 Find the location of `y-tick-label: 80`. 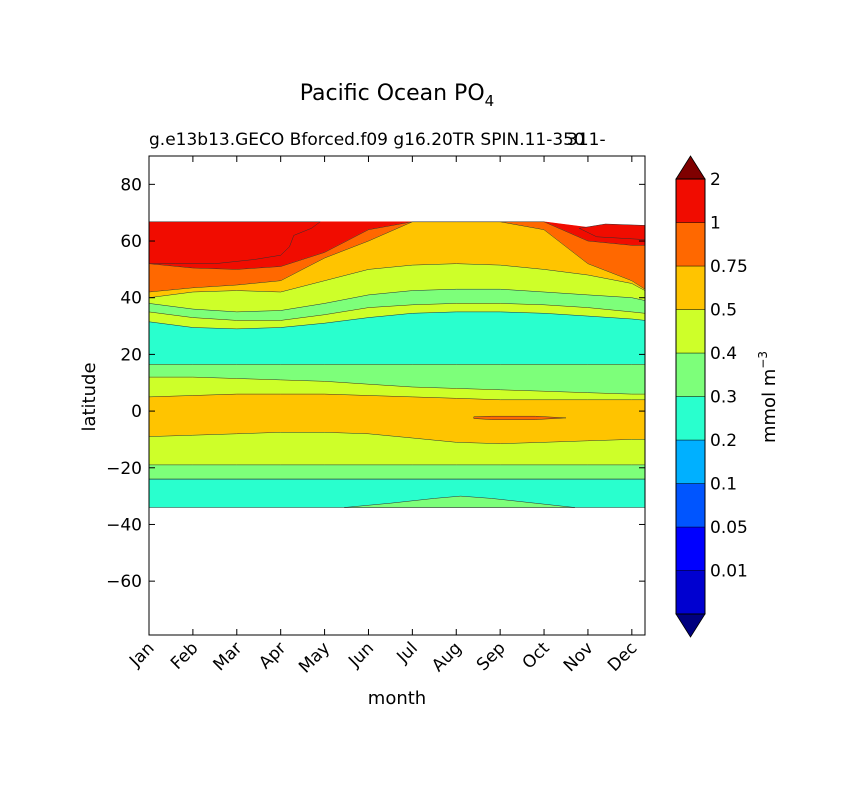

y-tick-label: 80 is located at coordinates (131, 185).